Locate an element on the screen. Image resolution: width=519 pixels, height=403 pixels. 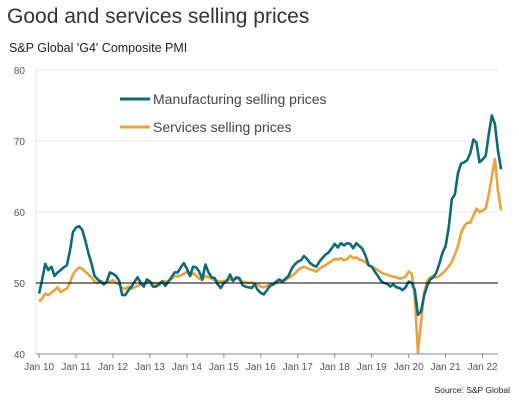
x-tick-label-2014-01: Jan 14 is located at coordinates (187, 367).